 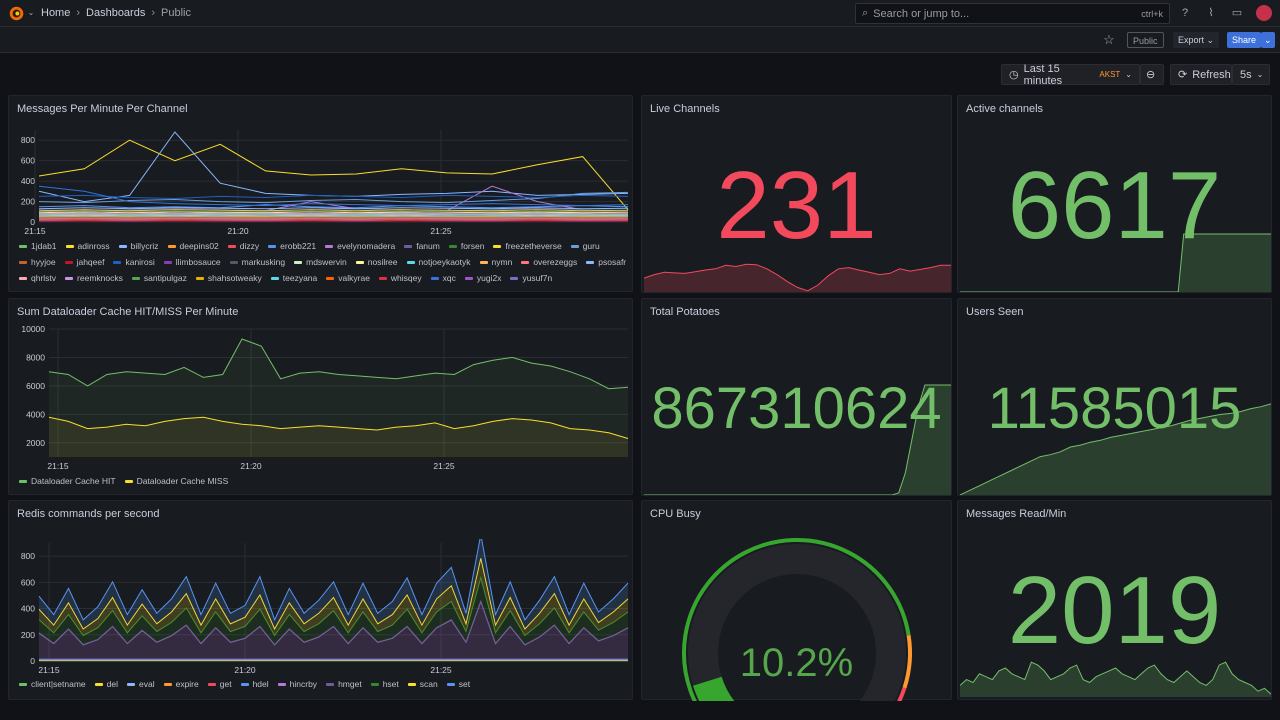 I want to click on breadcrumb-dashboards: Dashboards, so click(x=116, y=13).